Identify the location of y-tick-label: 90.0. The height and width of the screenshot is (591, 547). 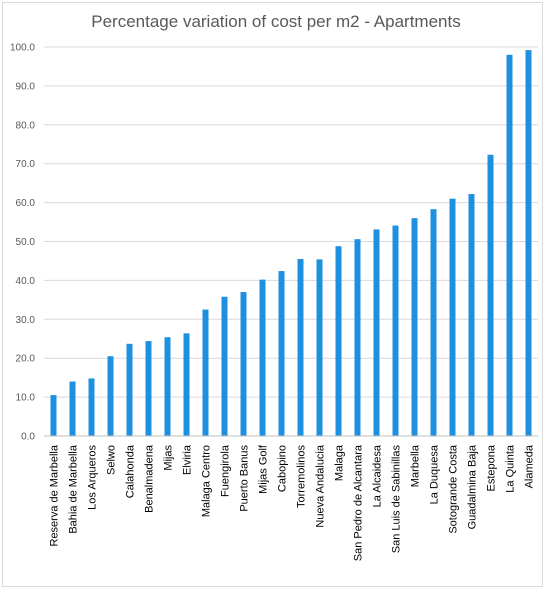
(26, 86).